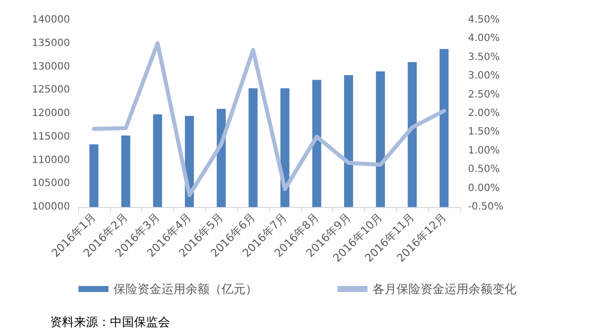  I want to click on legend-label: 保险资金运用余额（亿元）, so click(186, 289).